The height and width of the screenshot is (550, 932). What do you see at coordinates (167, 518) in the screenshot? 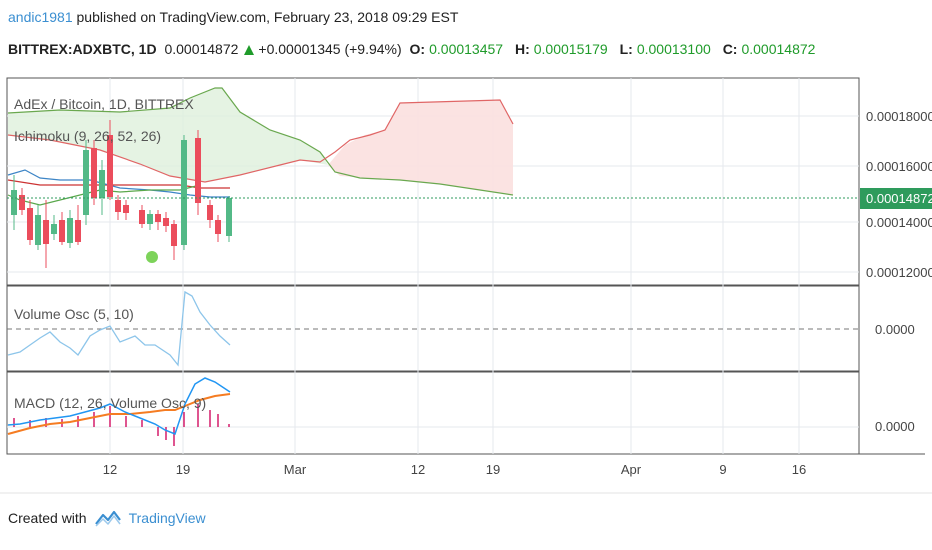
I see `tradingview-link: TradingView` at bounding box center [167, 518].